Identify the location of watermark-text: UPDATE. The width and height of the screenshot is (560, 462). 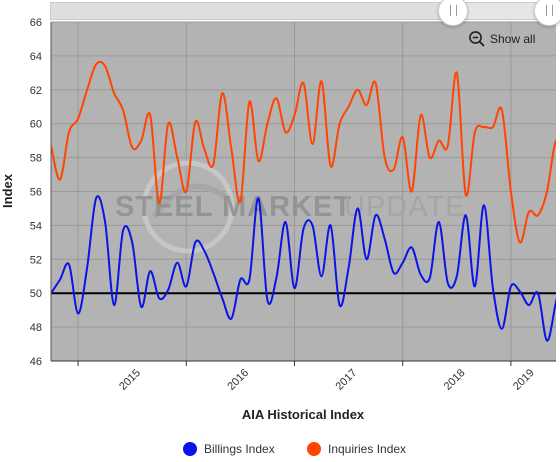
(404, 207).